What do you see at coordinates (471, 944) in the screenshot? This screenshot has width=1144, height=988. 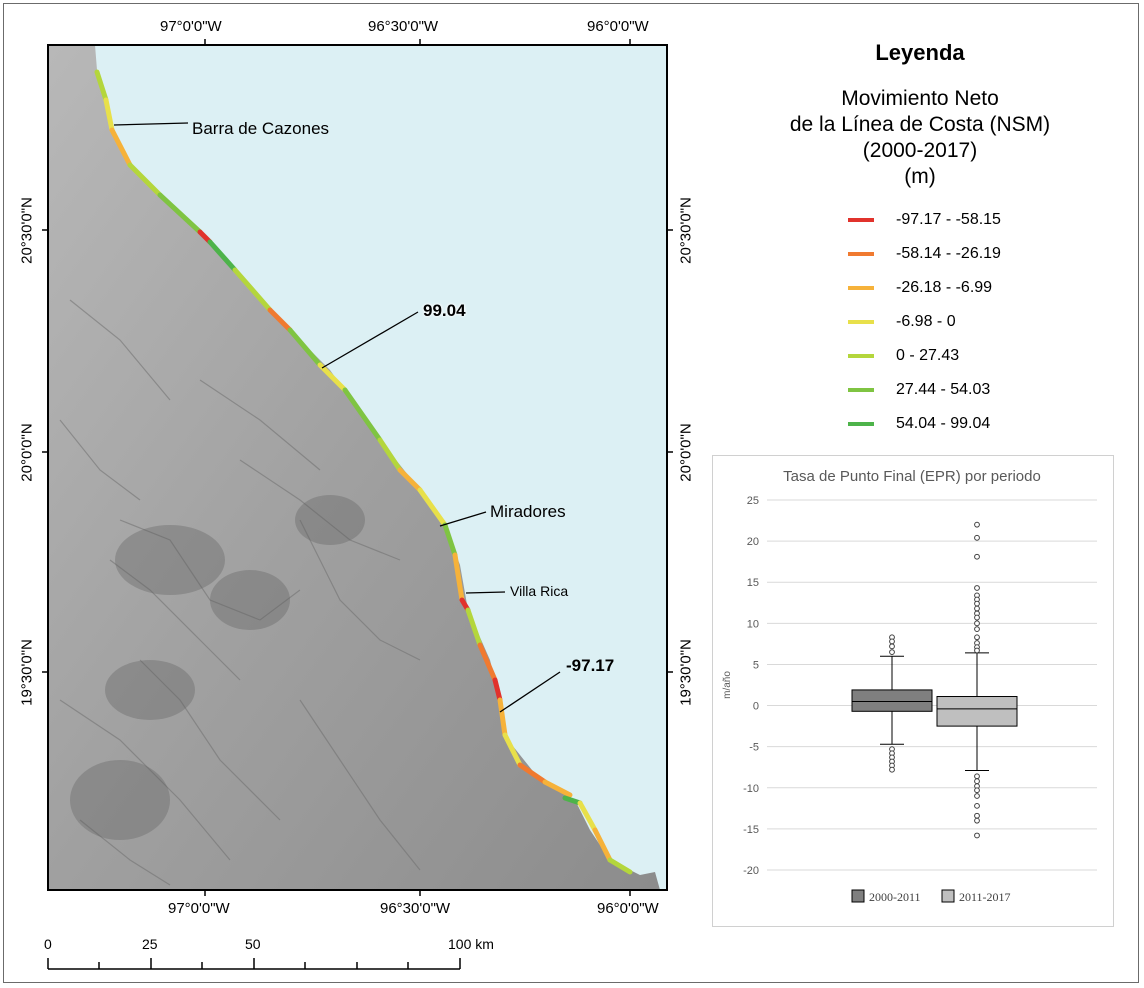 I see `scale-label-100km: 100 km` at bounding box center [471, 944].